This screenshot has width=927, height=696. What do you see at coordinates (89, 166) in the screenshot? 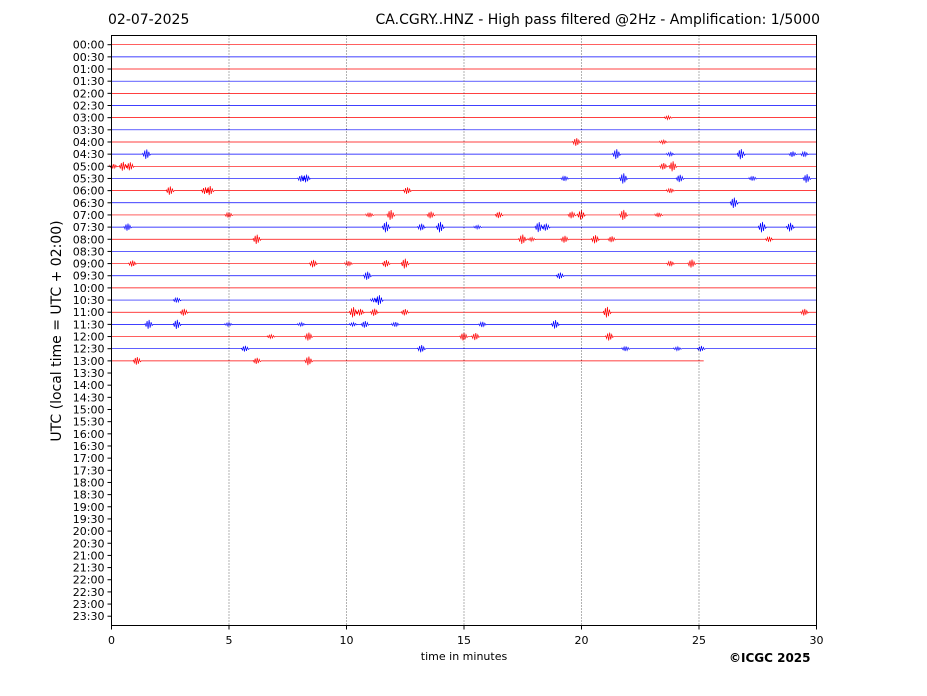
I see `y-tick-label: 05:00` at bounding box center [89, 166].